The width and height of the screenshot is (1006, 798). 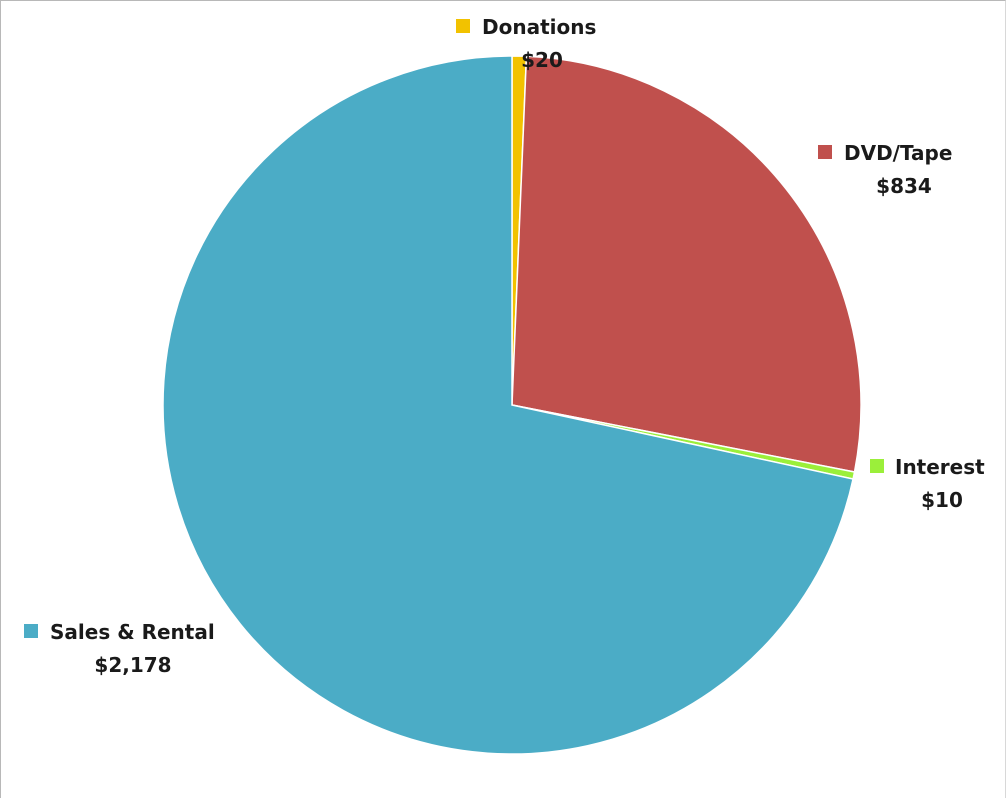 What do you see at coordinates (132, 665) in the screenshot?
I see `label-sales-rental-value: $2,178` at bounding box center [132, 665].